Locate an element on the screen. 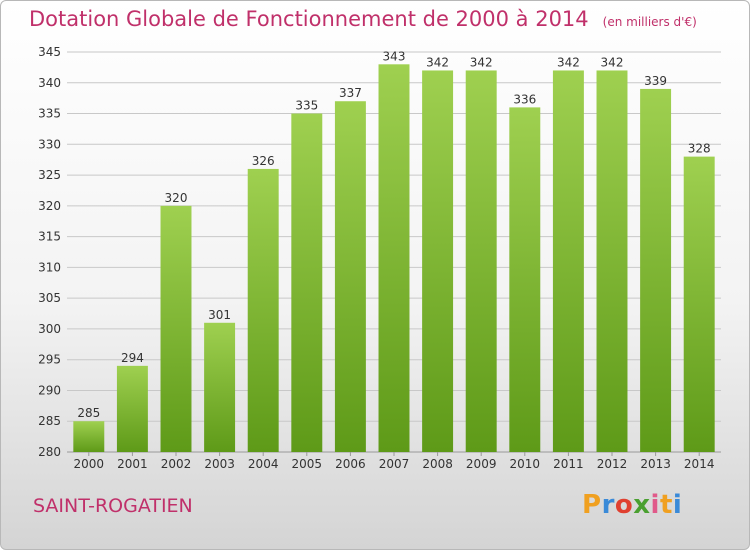 Image resolution: width=750 pixels, height=550 pixels. y-tick-label: 285 is located at coordinates (49, 421).